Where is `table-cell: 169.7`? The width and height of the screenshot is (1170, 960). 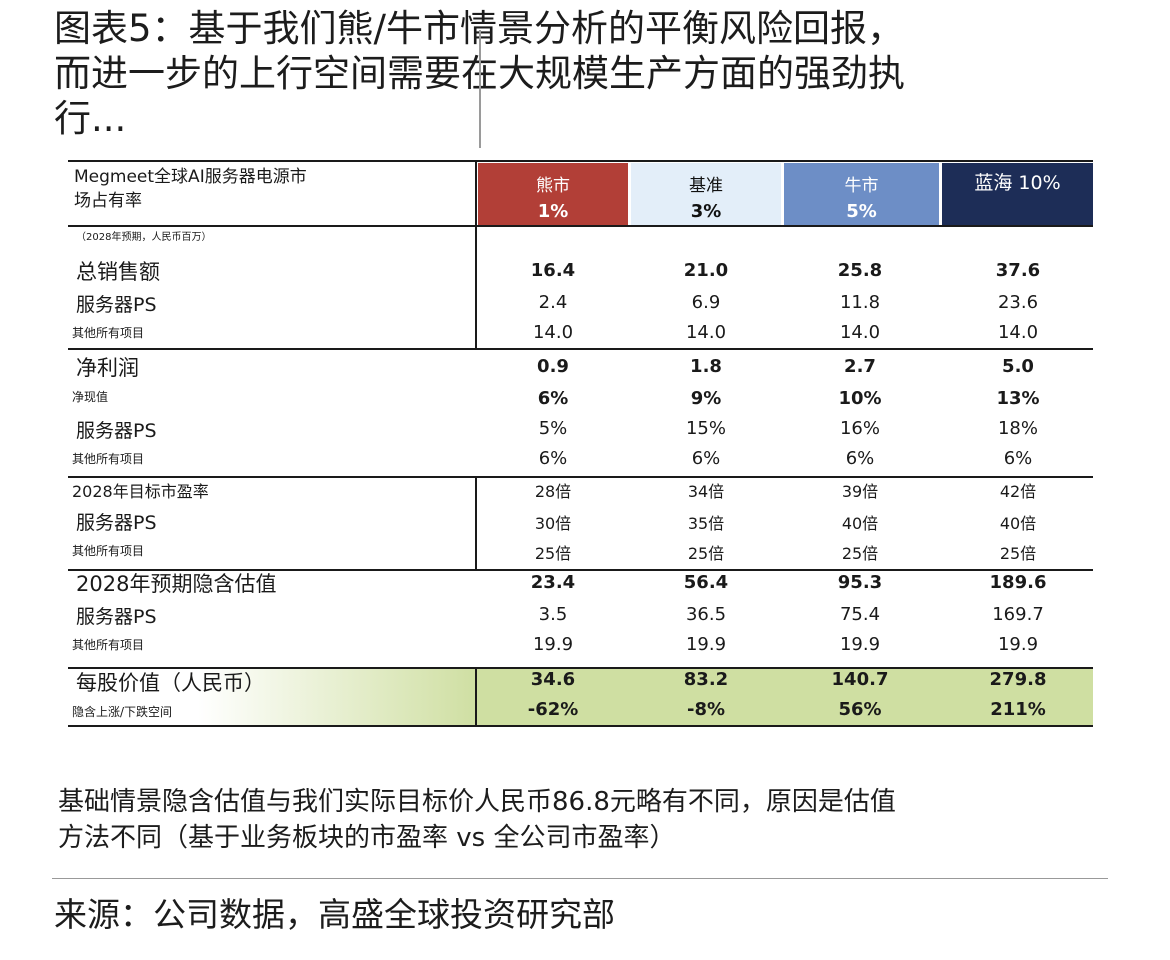
table-cell: 169.7 is located at coordinates (1018, 614).